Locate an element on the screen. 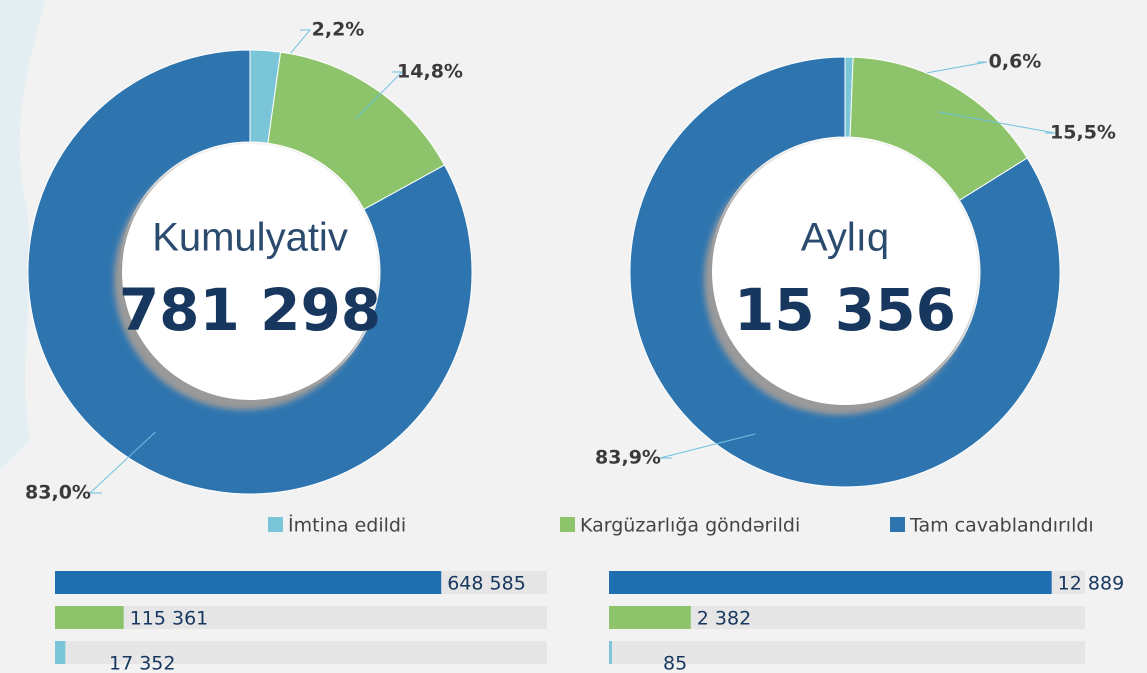  bar-label: 17 352 is located at coordinates (142, 663).